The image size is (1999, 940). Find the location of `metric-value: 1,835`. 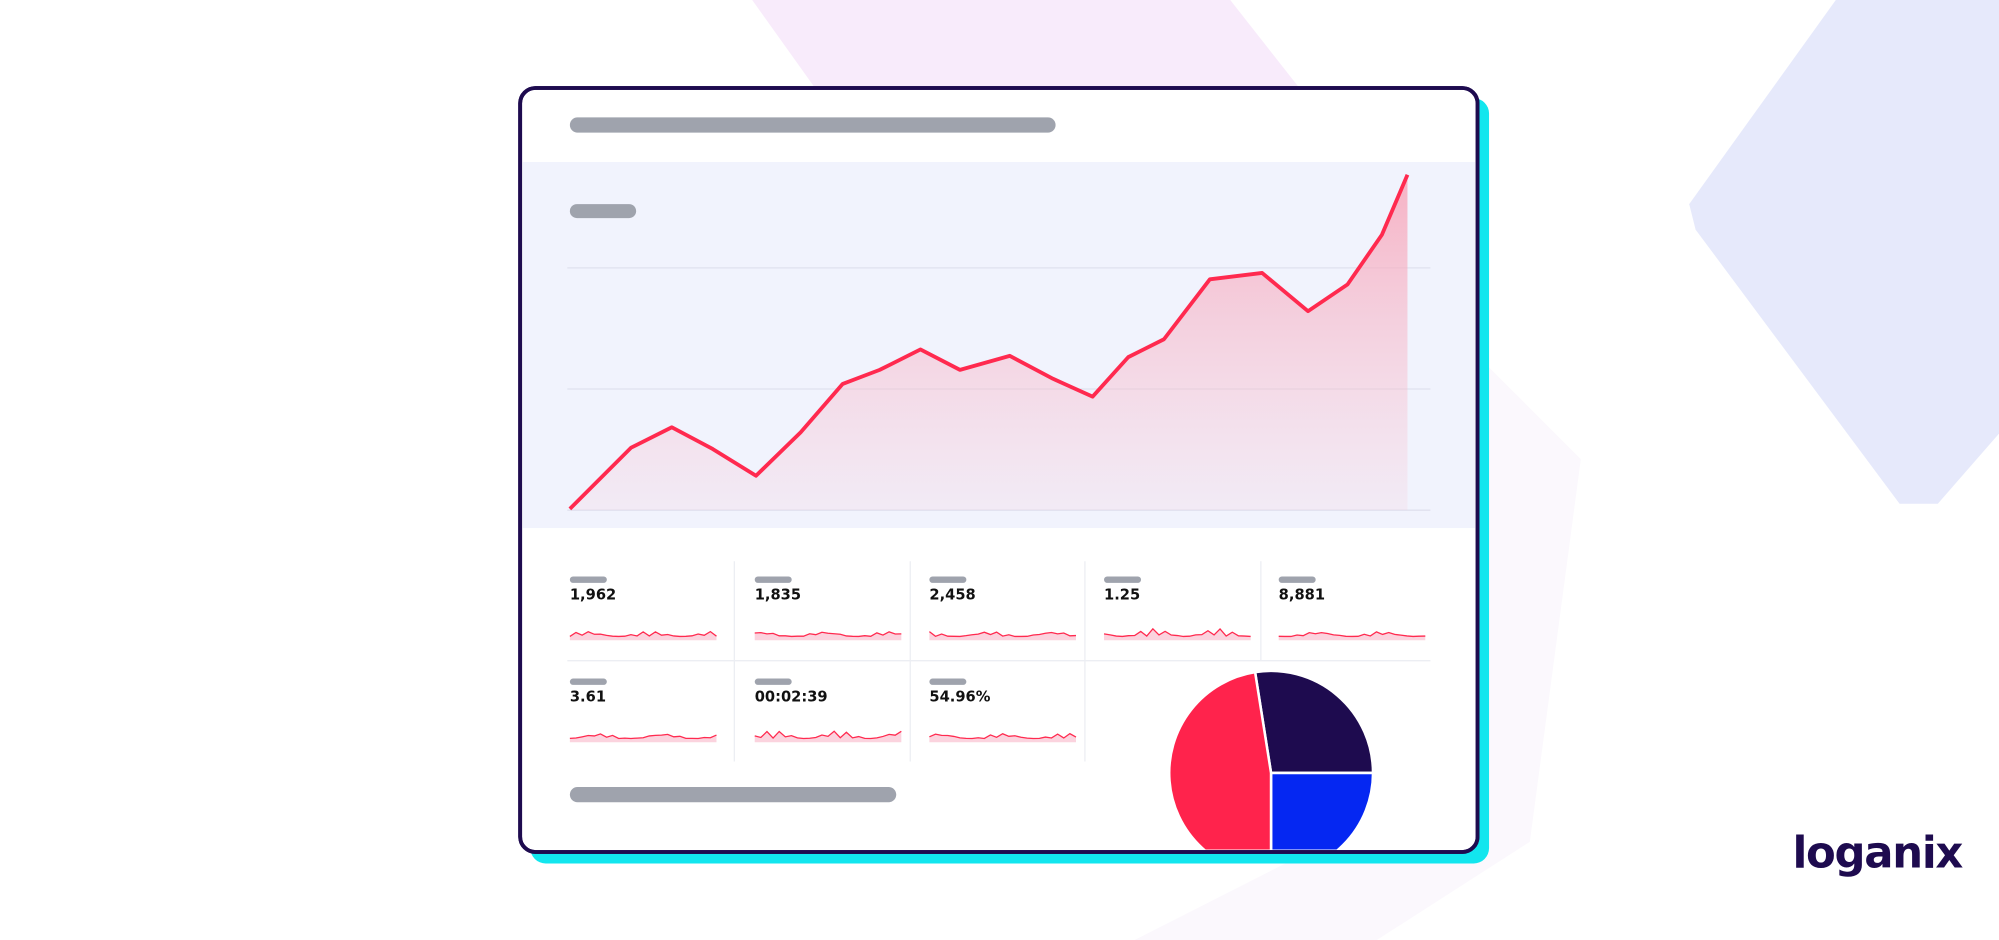

metric-value: 1,835 is located at coordinates (778, 594).